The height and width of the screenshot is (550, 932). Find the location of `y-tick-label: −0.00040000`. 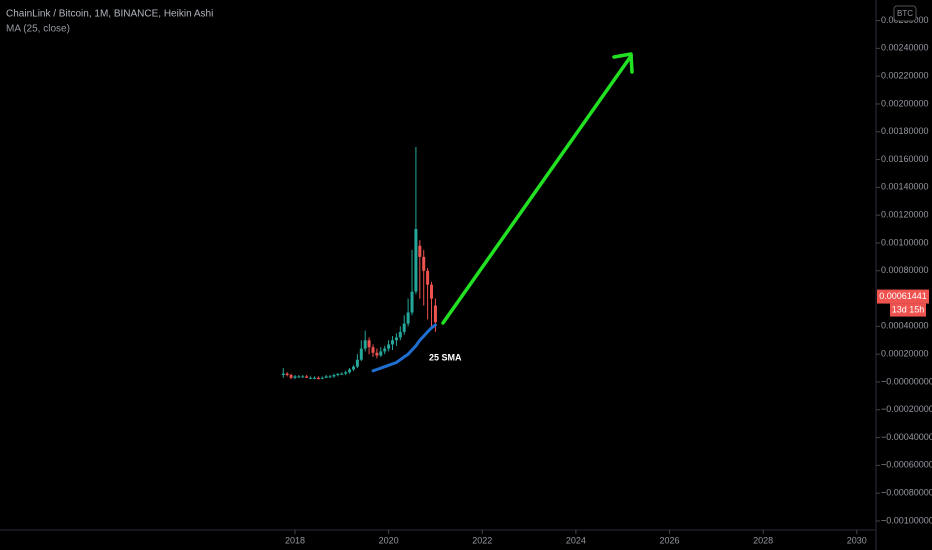

y-tick-label: −0.00040000 is located at coordinates (906, 437).